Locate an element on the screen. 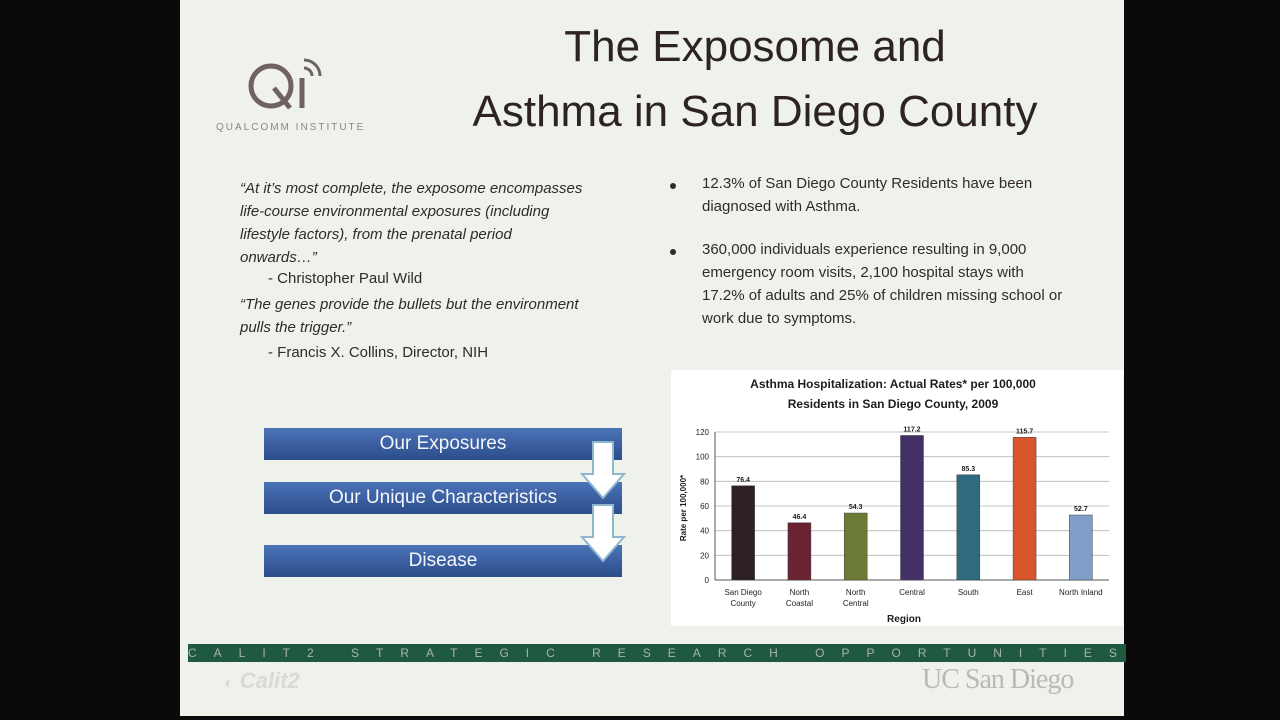 The height and width of the screenshot is (720, 1280). bullet-line: diagnosed with Asthma. is located at coordinates (781, 206).